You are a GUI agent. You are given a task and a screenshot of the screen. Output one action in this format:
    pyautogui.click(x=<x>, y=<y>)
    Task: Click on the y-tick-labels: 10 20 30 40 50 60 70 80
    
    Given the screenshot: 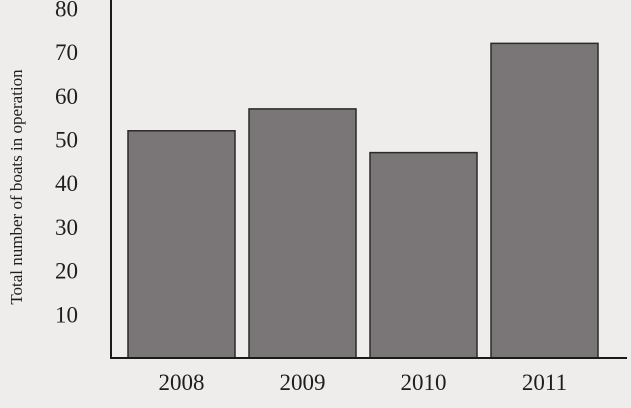 What is the action you would take?
    pyautogui.click(x=66, y=163)
    